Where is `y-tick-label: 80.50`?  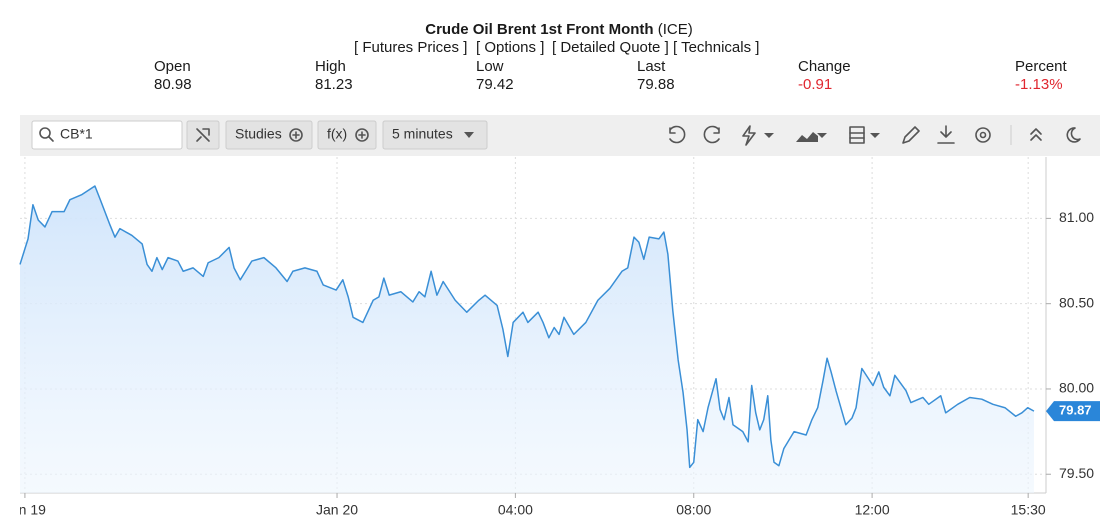
y-tick-label: 80.50 is located at coordinates (1076, 302).